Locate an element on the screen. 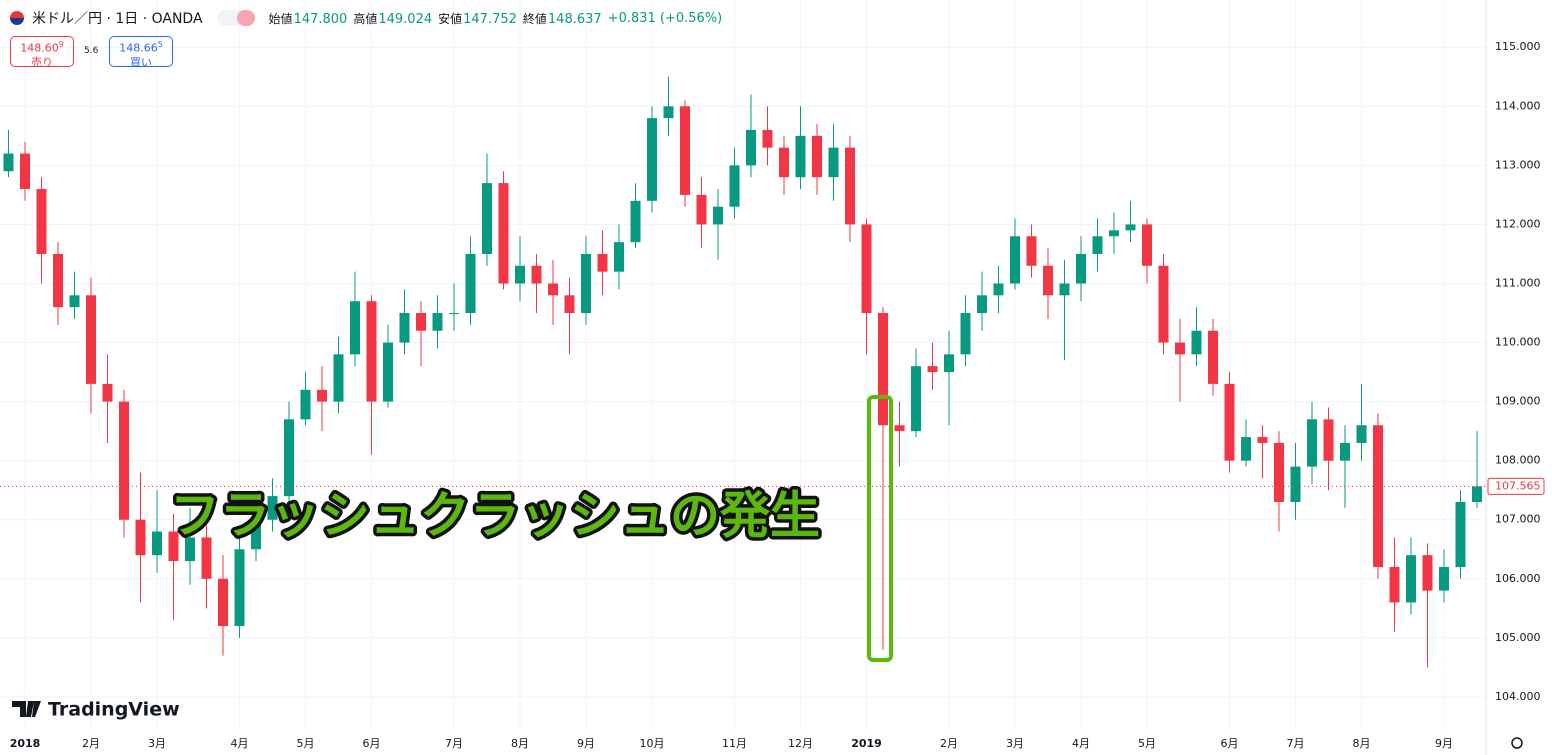  y-tick-label: 109.000 is located at coordinates (1518, 401).